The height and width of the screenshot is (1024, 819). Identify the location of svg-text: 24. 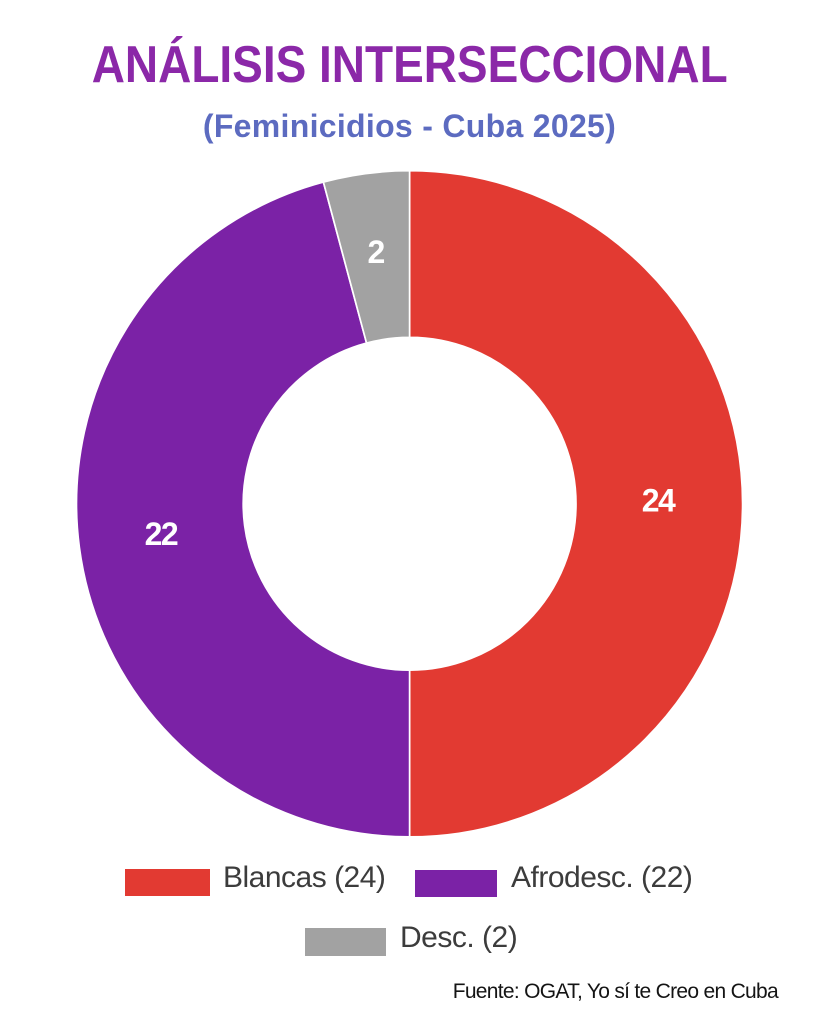
(659, 501).